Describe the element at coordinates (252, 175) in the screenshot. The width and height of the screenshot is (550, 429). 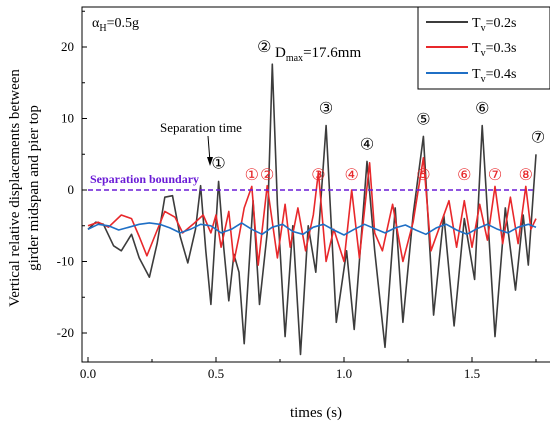
I see `marker-red: ①` at that location.